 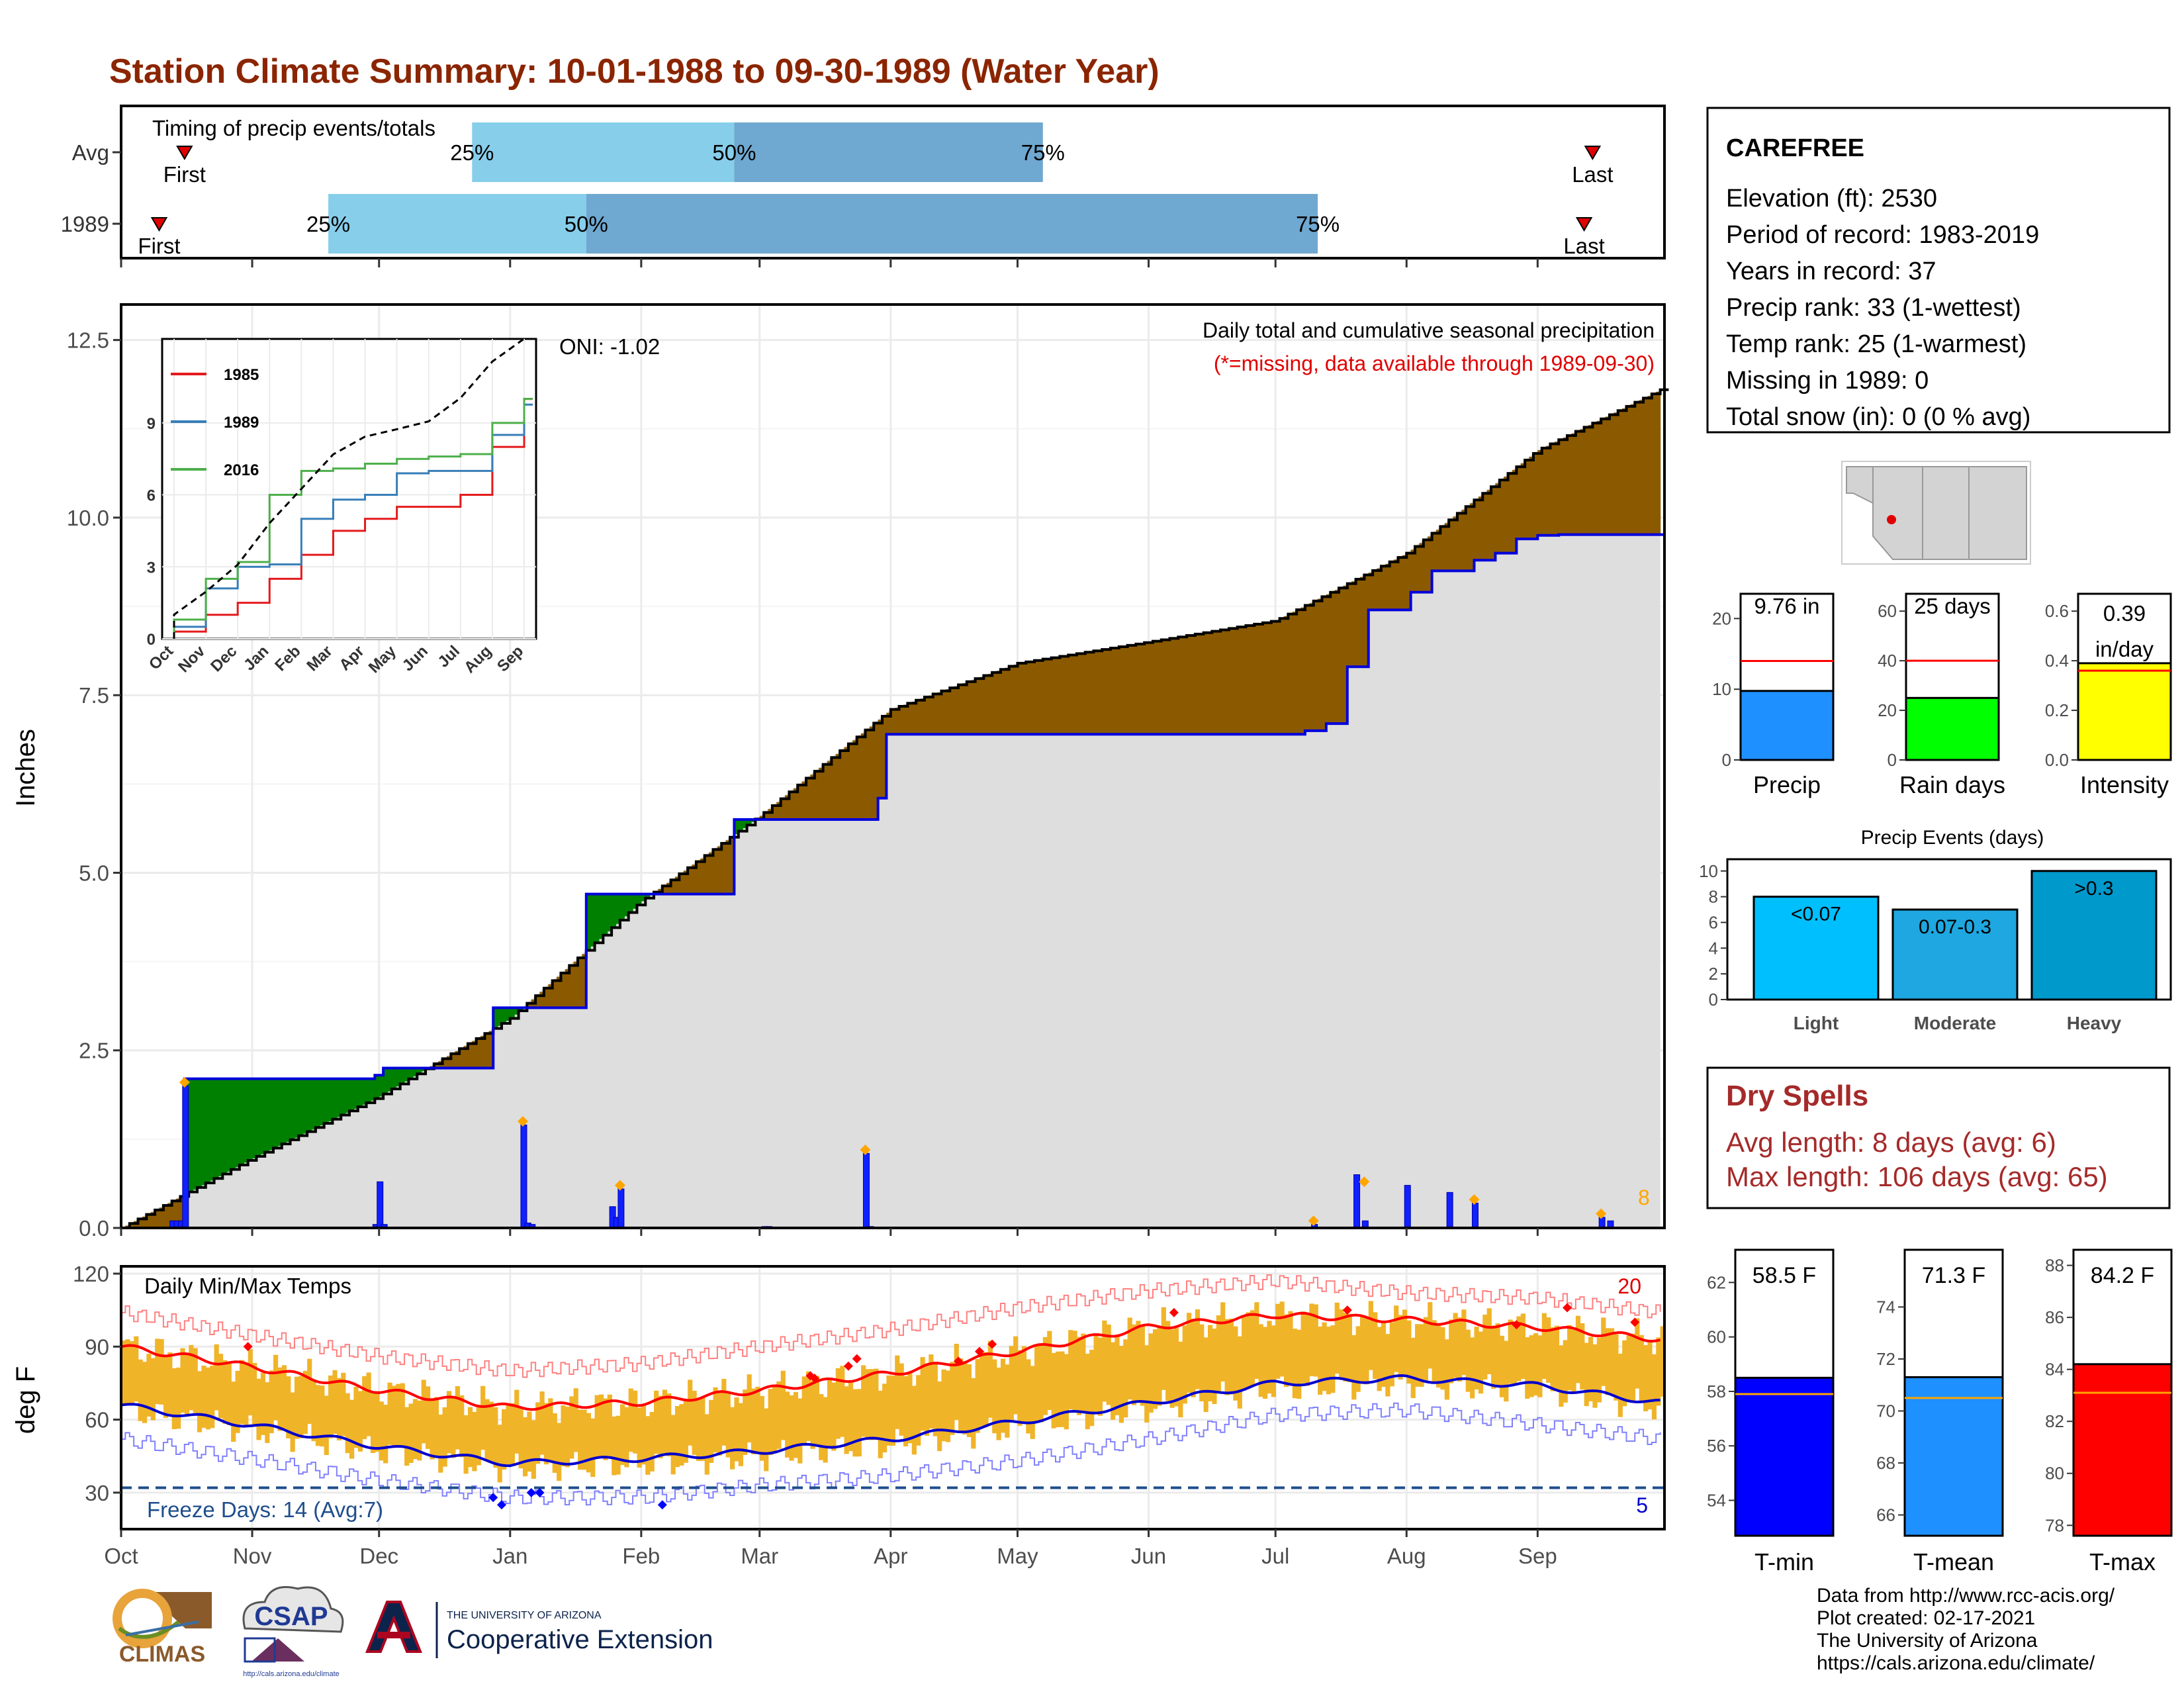 I want to click on tmax-bar-value-bar, so click(x=2122, y=1450).